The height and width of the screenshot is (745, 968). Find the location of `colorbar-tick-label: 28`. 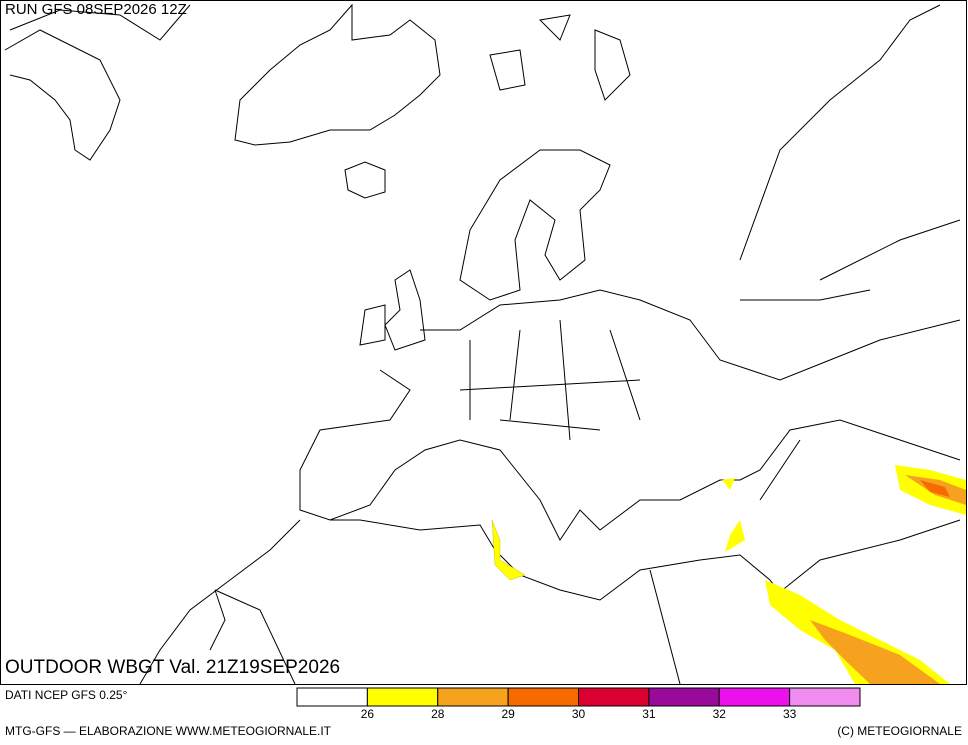

colorbar-tick-label: 28 is located at coordinates (438, 714).